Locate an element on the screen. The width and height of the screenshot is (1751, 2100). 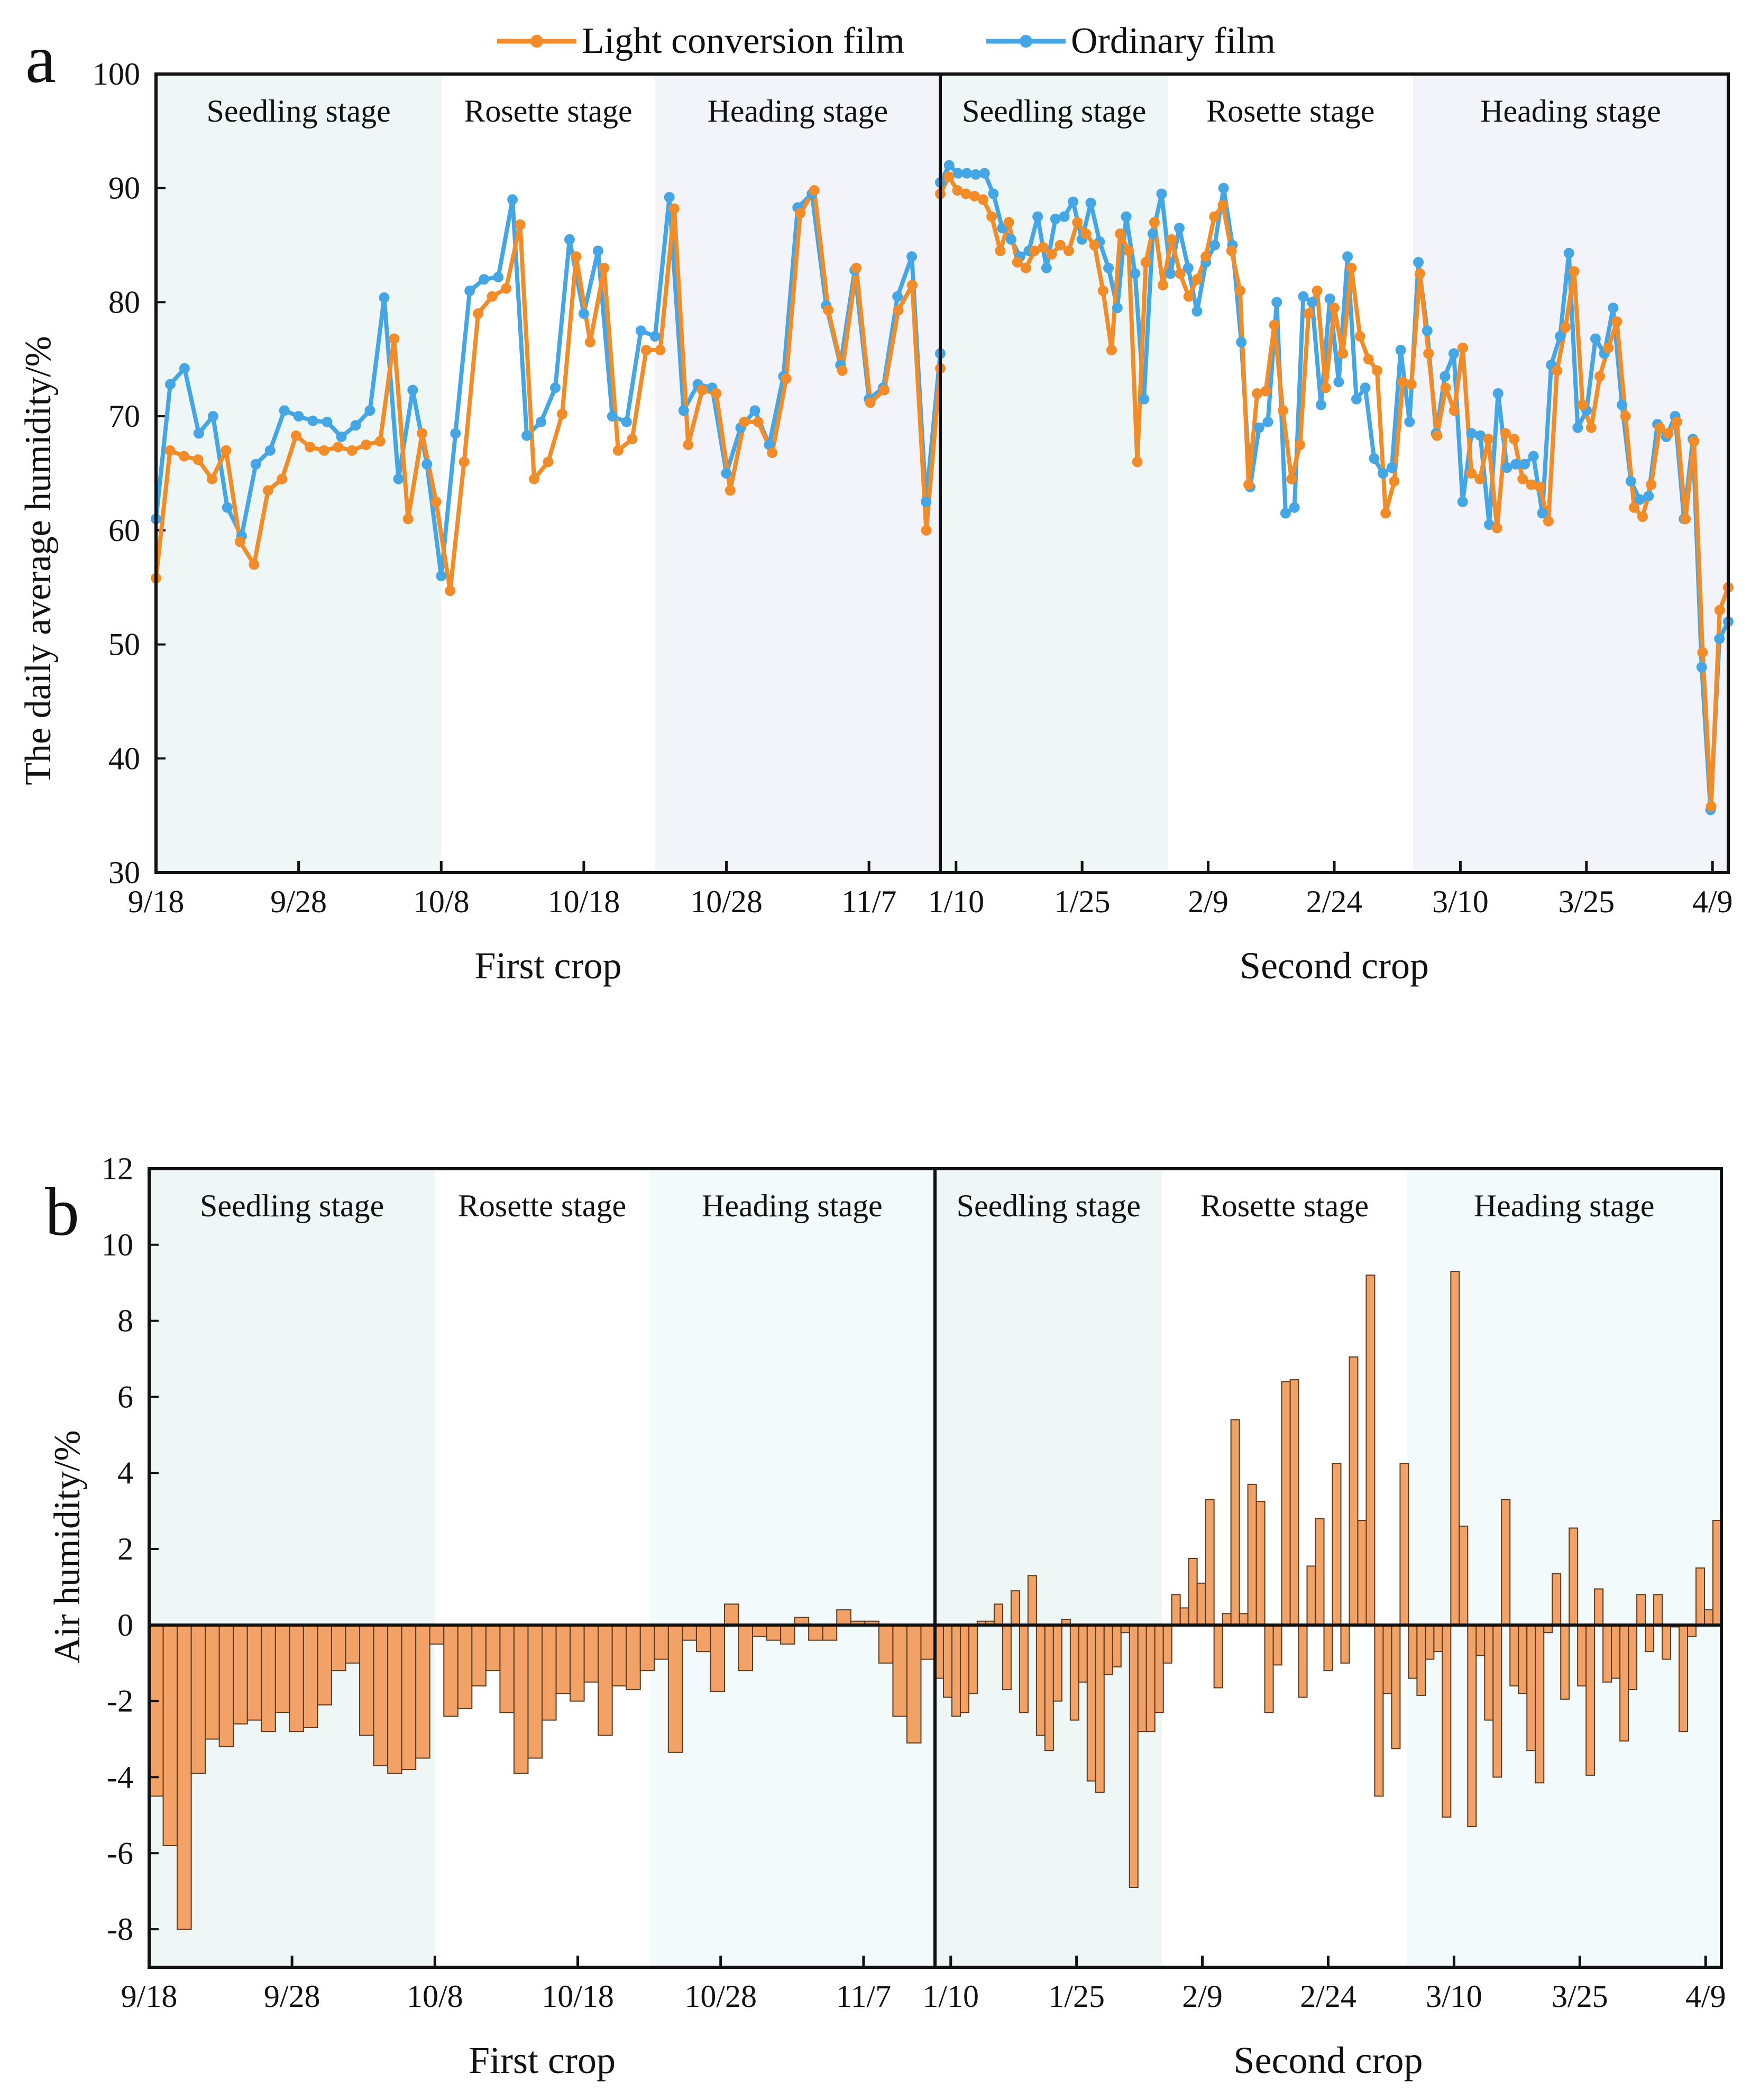
y-tick-label: -2 is located at coordinates (120, 1701).